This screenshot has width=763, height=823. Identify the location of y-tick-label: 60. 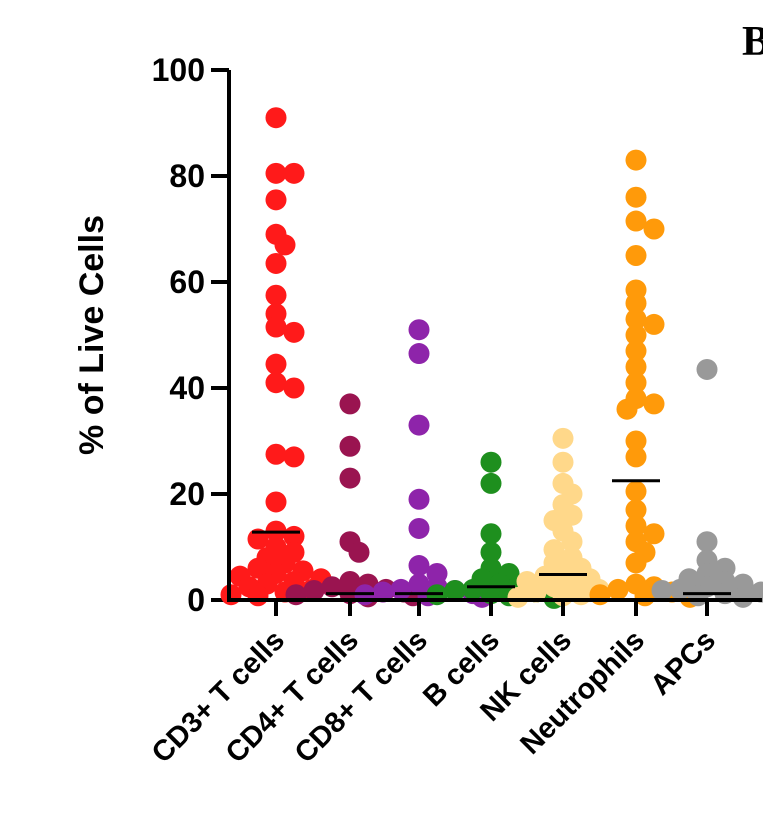
(187, 282).